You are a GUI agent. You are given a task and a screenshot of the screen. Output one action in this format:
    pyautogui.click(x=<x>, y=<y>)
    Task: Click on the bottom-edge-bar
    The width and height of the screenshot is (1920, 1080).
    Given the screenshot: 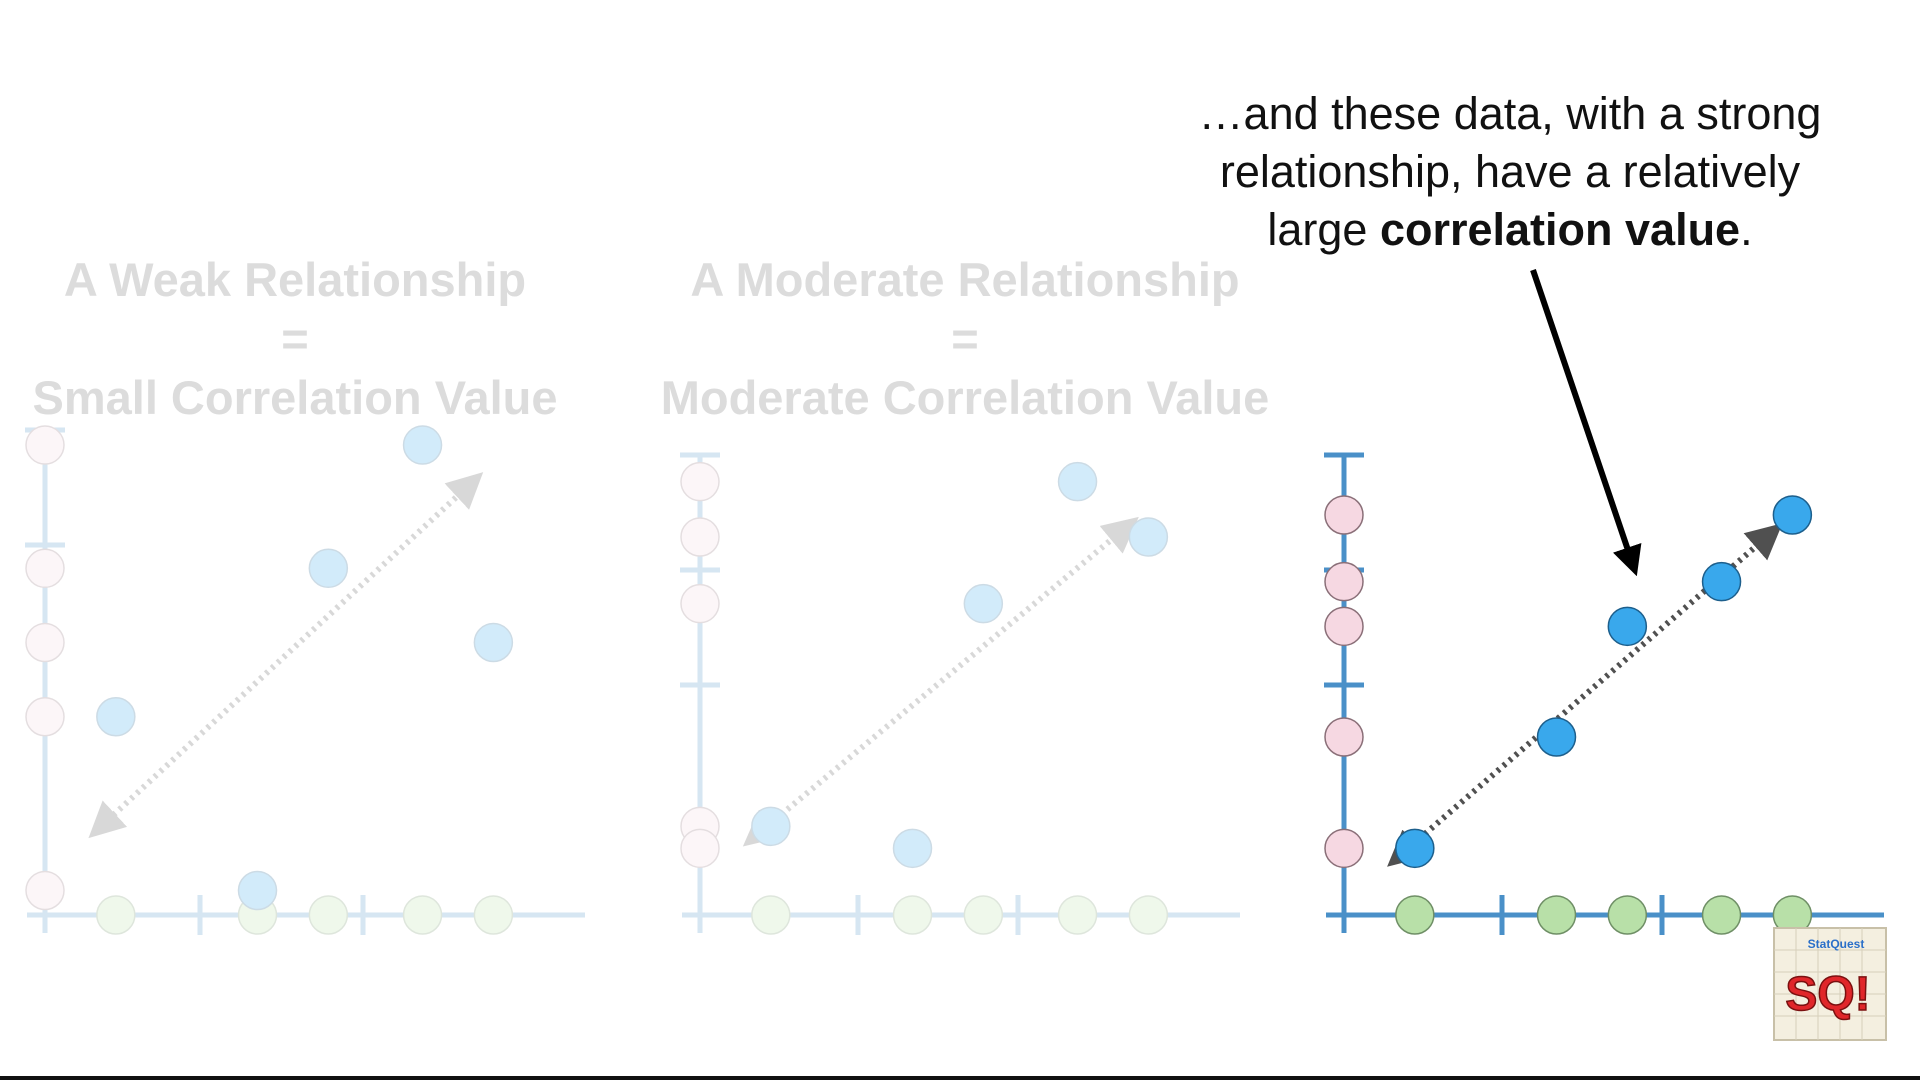 What is the action you would take?
    pyautogui.click(x=960, y=1078)
    